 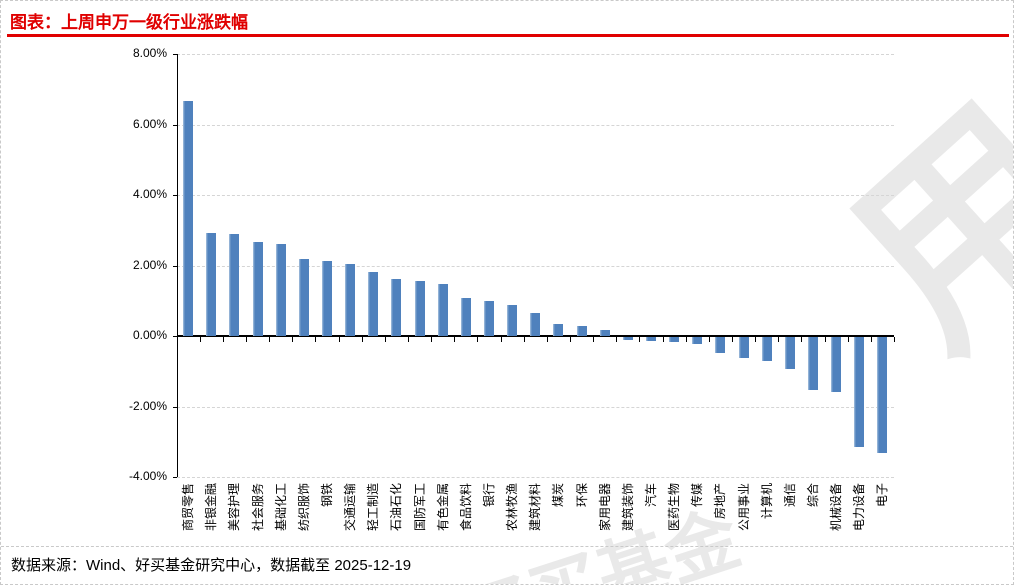 I want to click on title-underline, so click(x=508, y=35).